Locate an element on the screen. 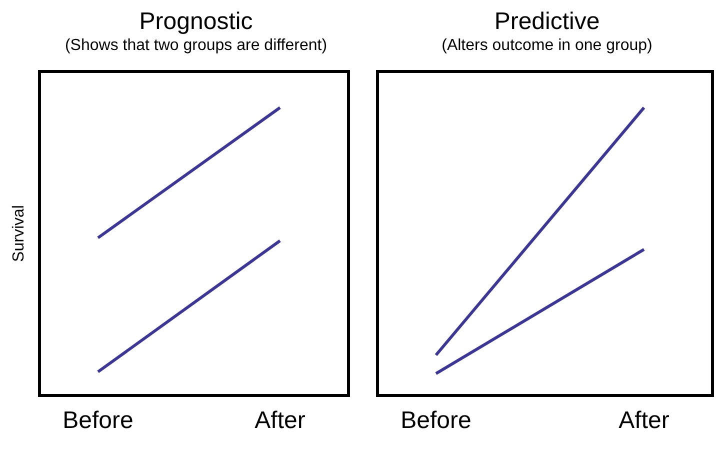 This screenshot has height=472, width=722. chart-title: Predictive is located at coordinates (547, 22).